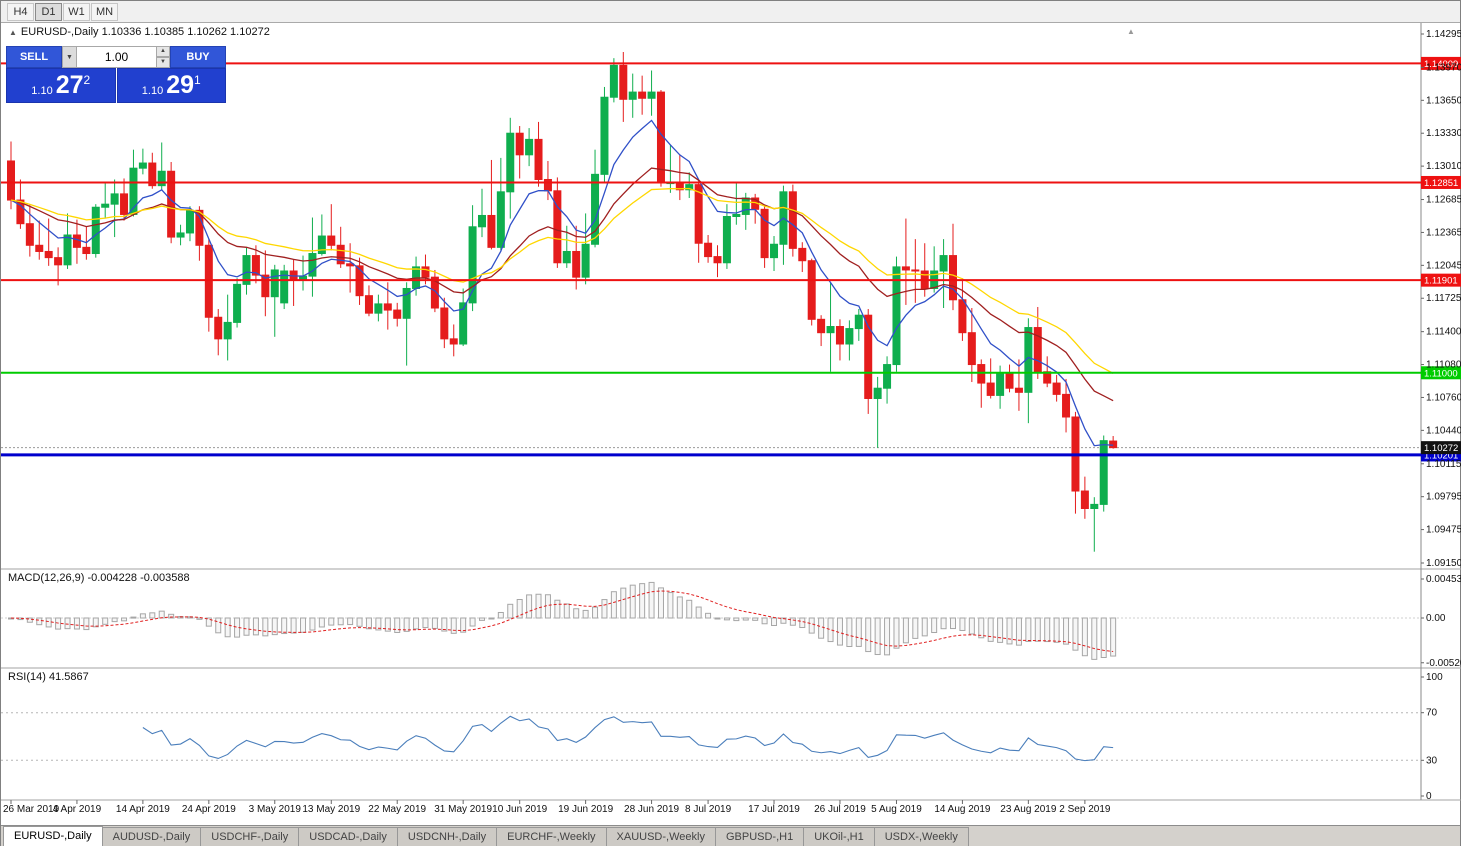  Describe the element at coordinates (1443, 166) in the screenshot. I see `svg-text: 1.13010` at that location.